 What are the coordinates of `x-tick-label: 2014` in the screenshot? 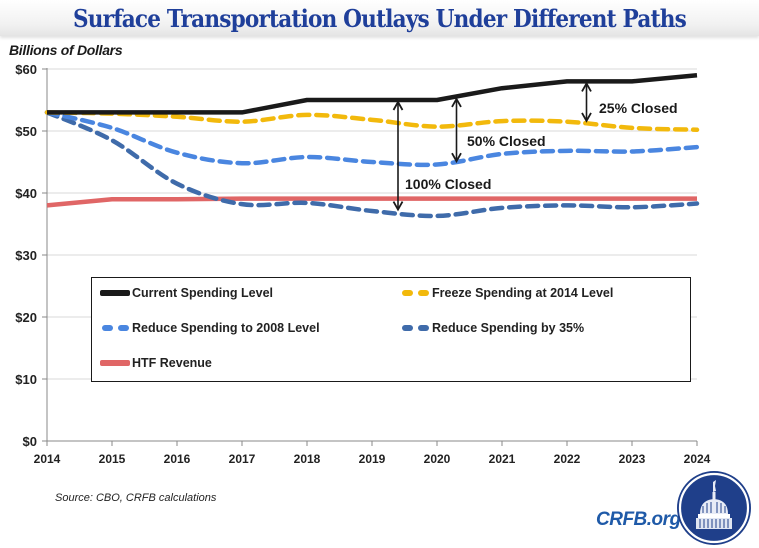 It's located at (47, 459).